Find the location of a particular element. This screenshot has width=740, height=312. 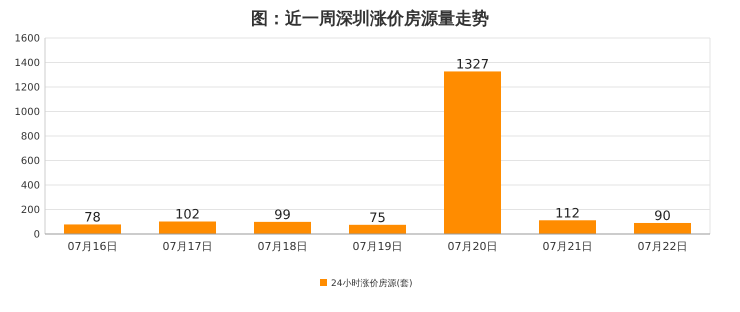

y-tick-label: 1400 is located at coordinates (27, 63).